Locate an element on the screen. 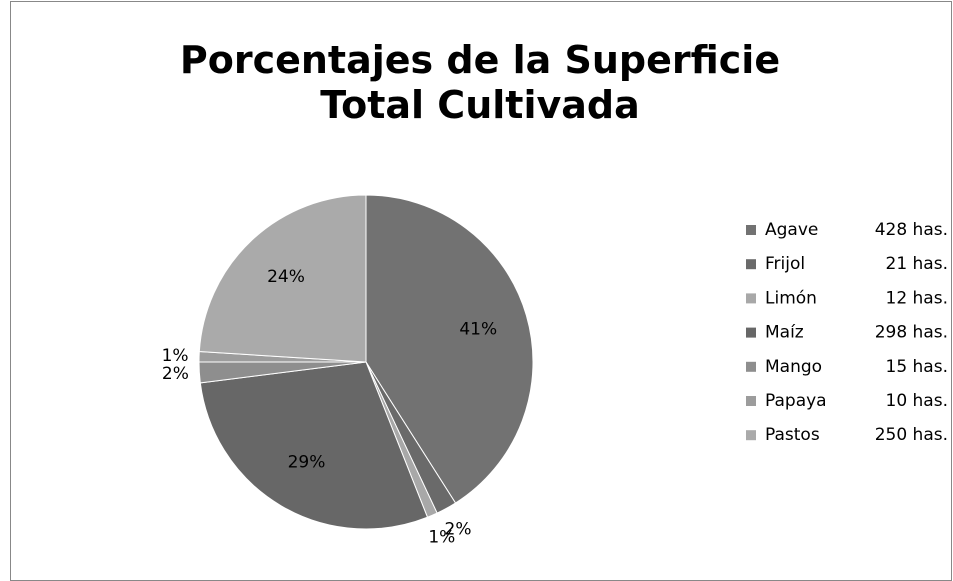  legend-value: 428 has. is located at coordinates (911, 230).